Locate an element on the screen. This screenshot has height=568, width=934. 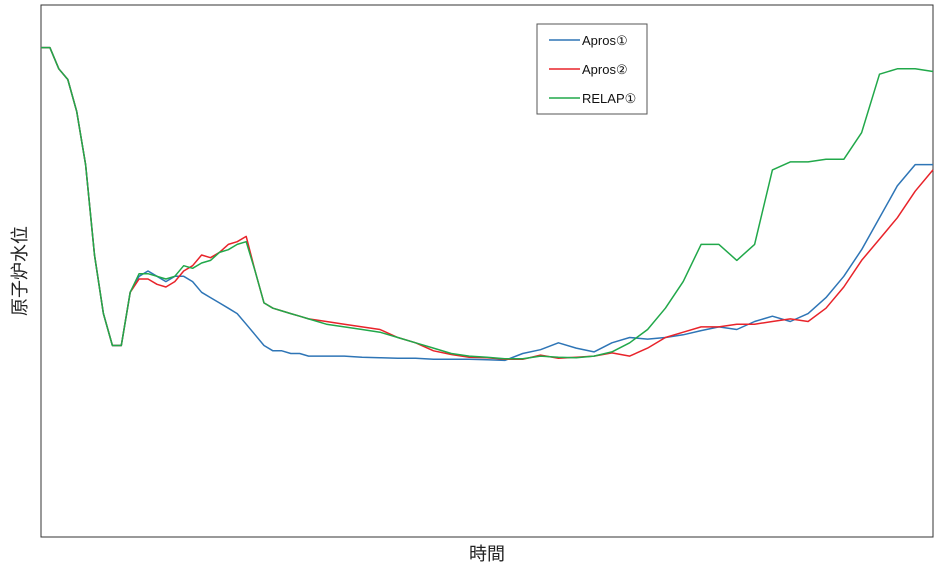
legend: Apros① Apros② RELAP① is located at coordinates (592, 69).